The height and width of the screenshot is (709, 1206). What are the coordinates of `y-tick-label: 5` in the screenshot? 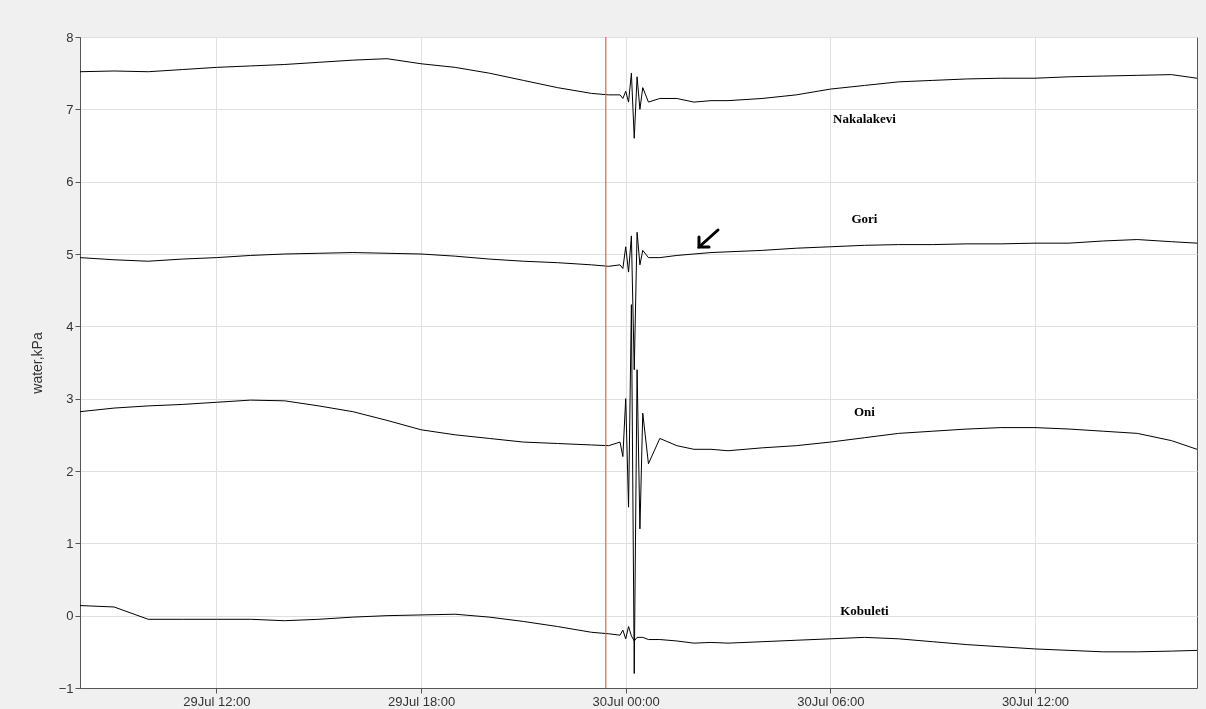 It's located at (70, 254).